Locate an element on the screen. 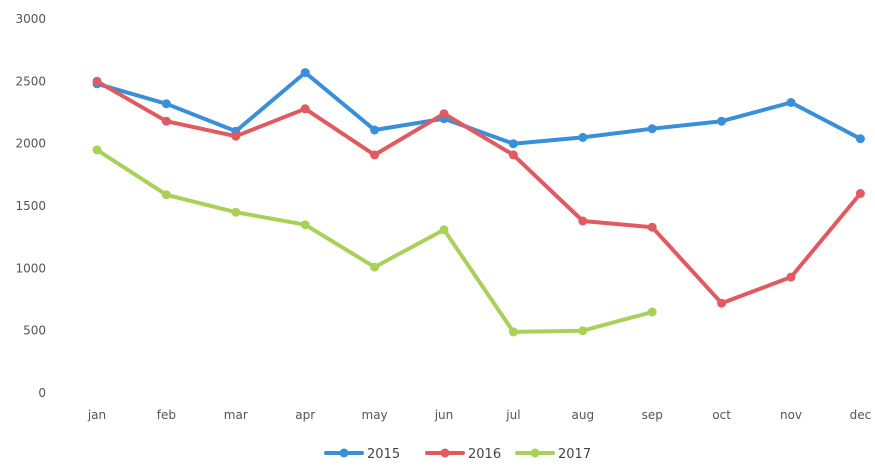 The image size is (875, 468). x-tick-label: dec is located at coordinates (861, 415).